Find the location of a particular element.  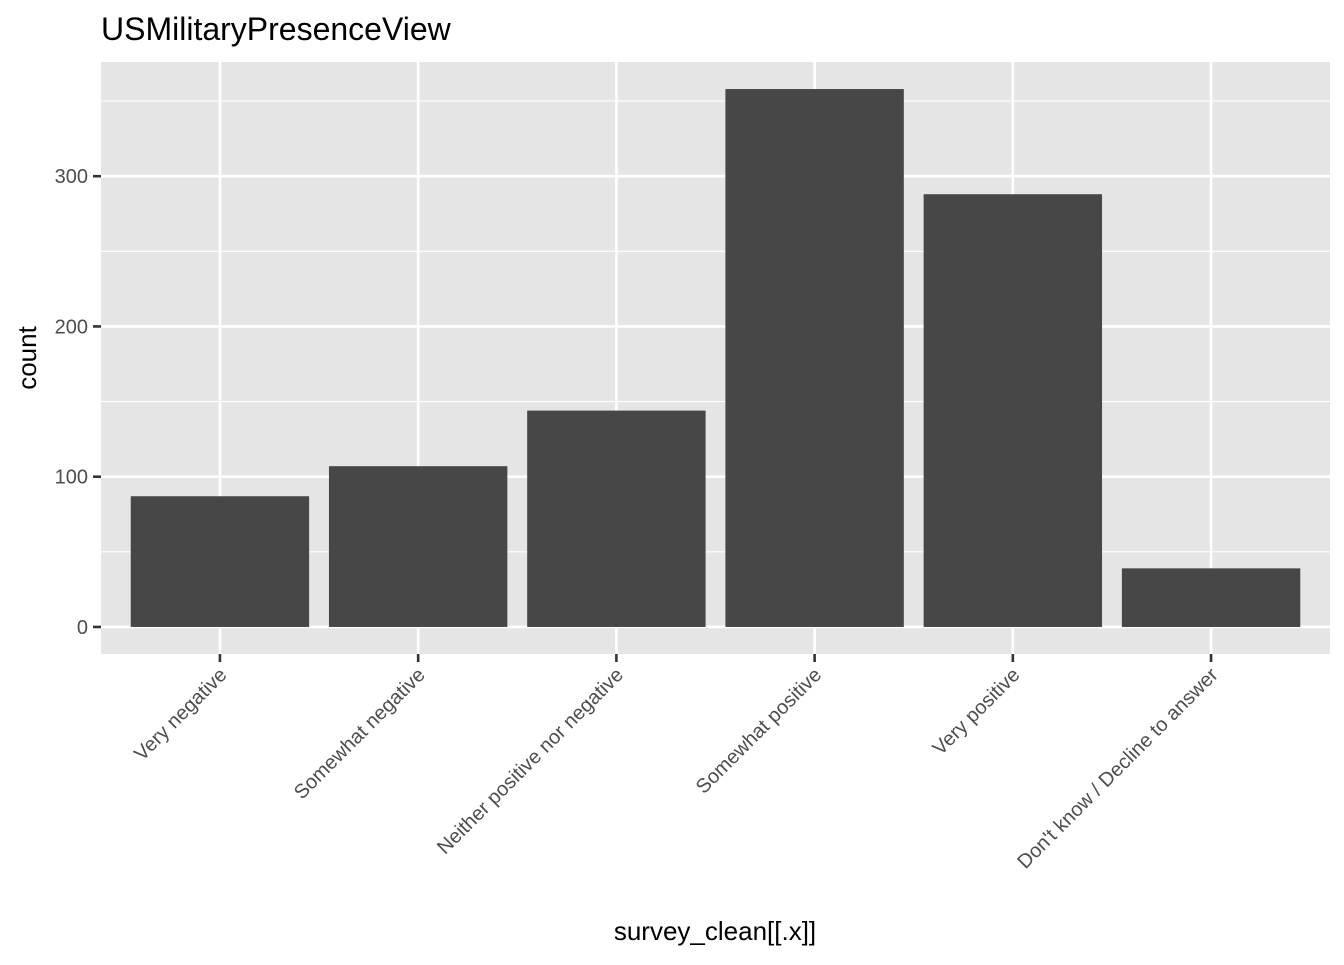

x-tick-label: Somewhat positive is located at coordinates (759, 731).